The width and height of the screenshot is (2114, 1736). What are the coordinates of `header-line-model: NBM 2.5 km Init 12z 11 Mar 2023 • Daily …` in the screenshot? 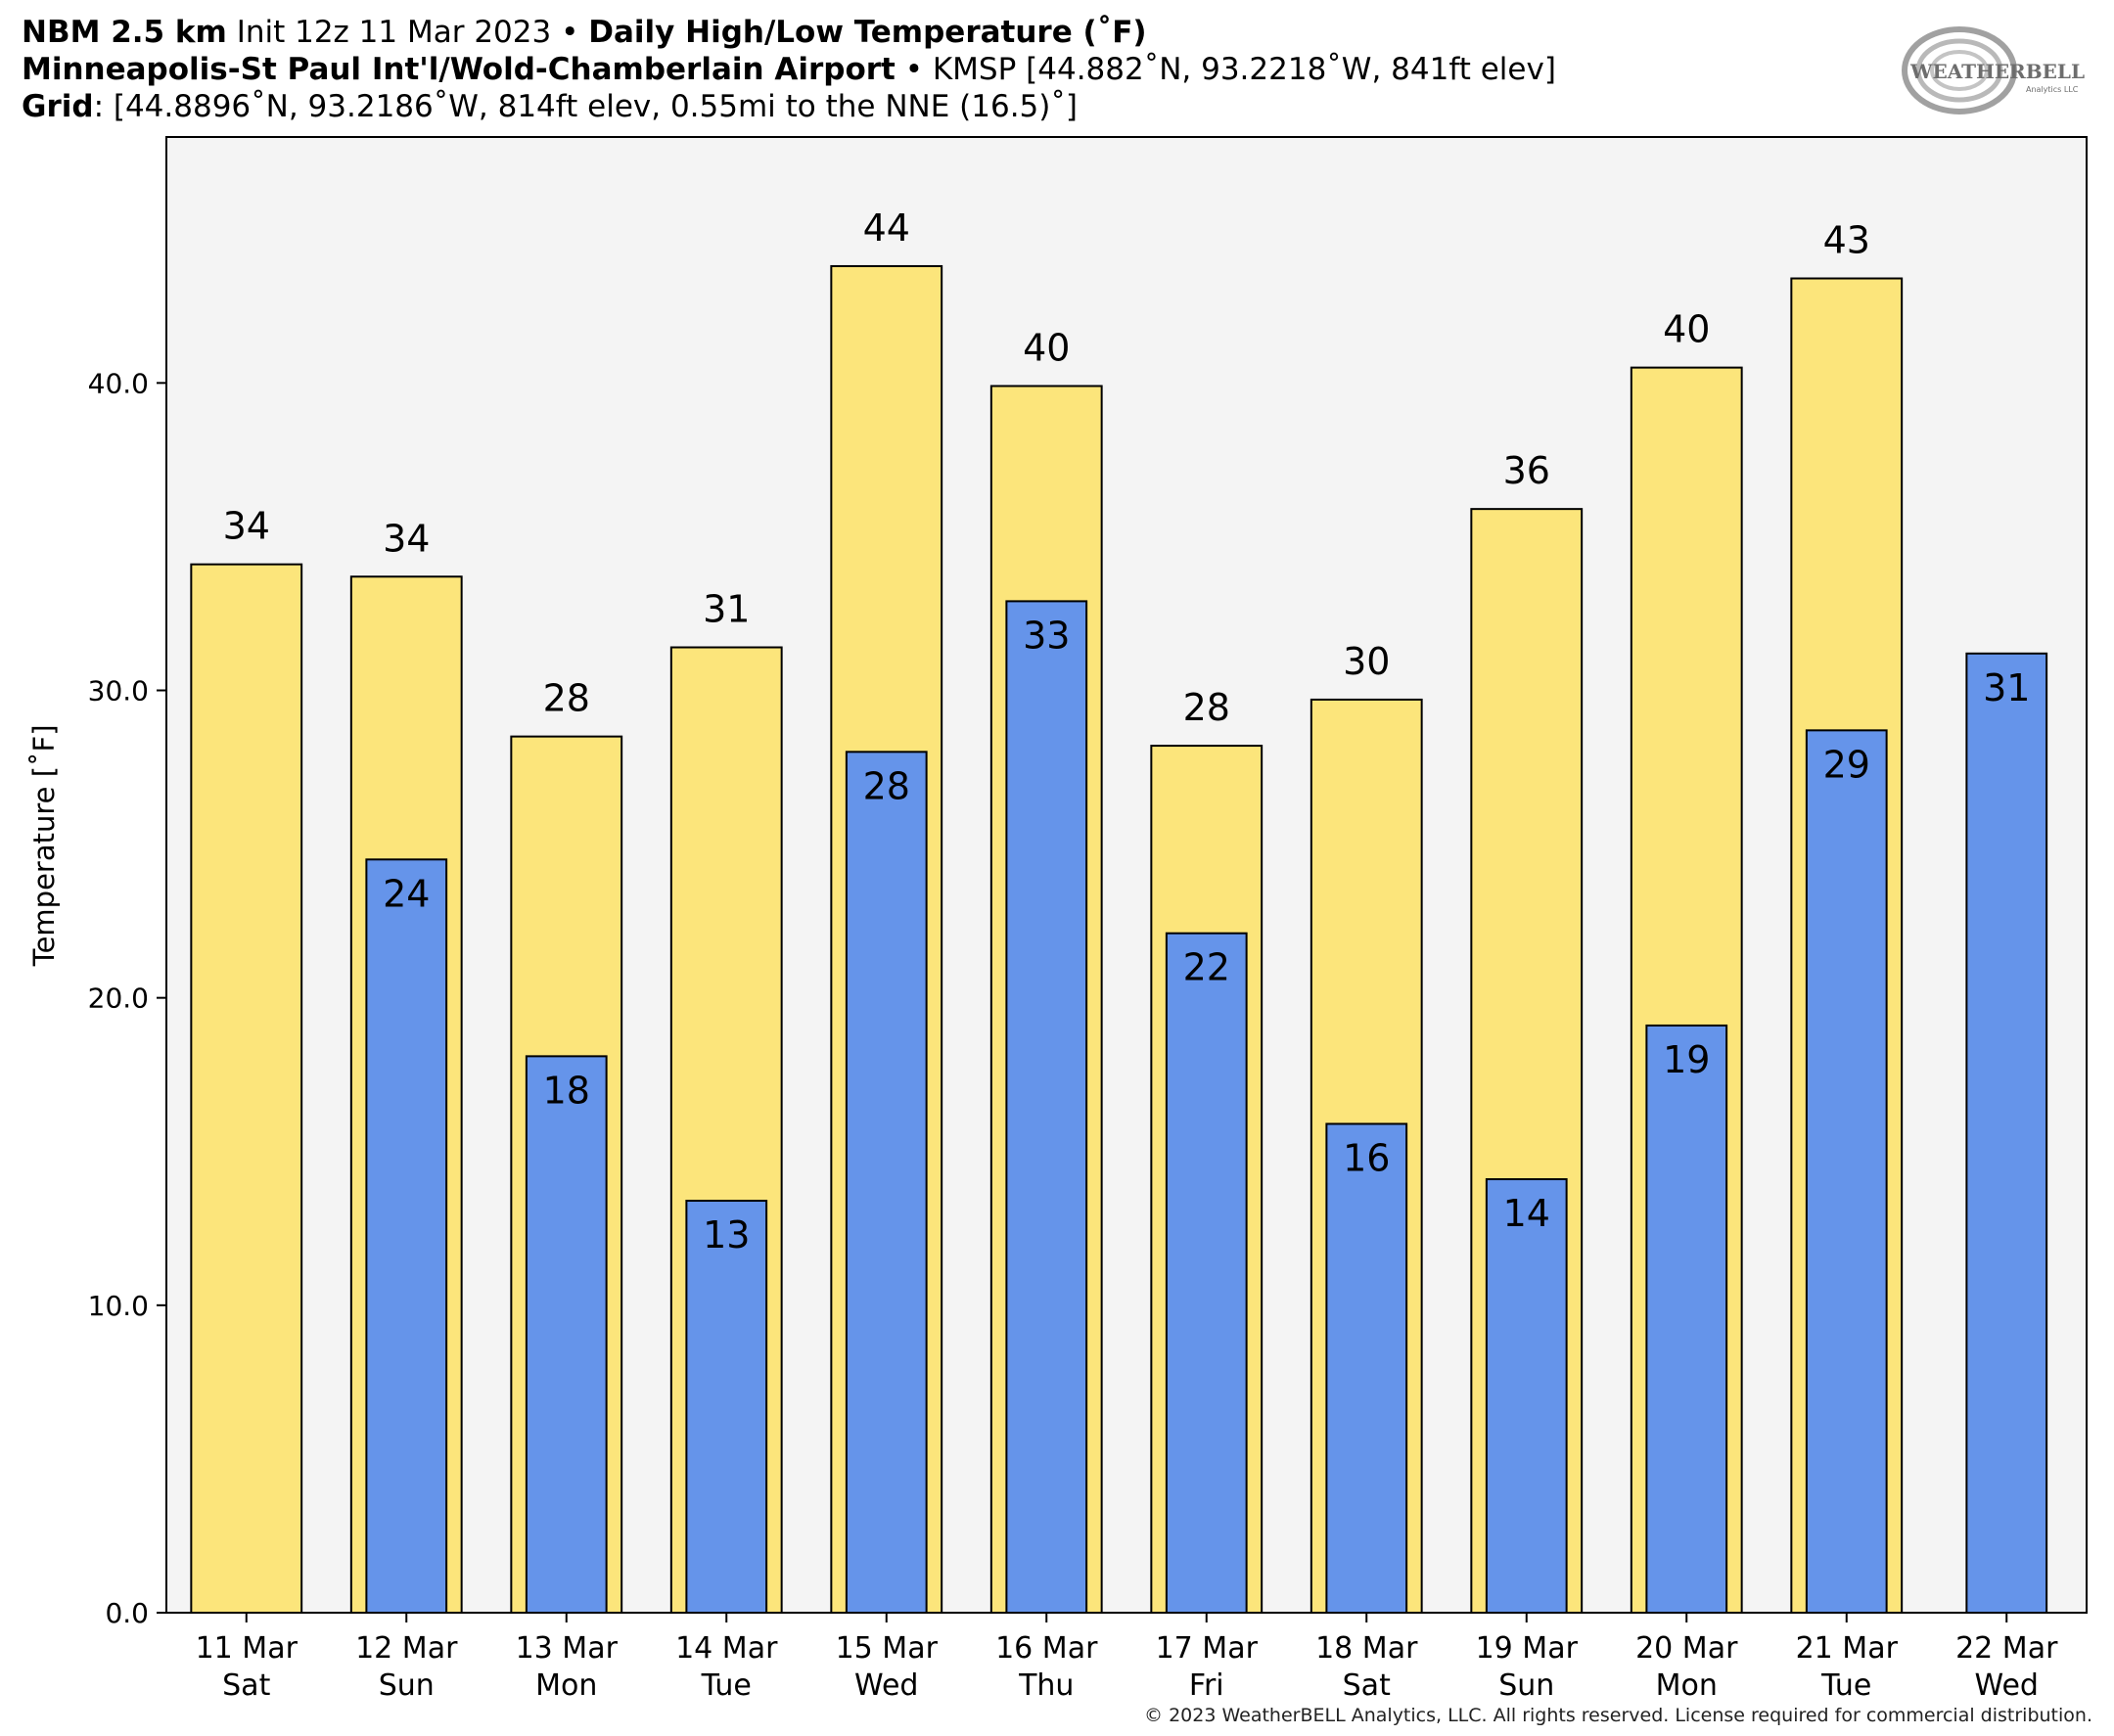 It's located at (585, 33).